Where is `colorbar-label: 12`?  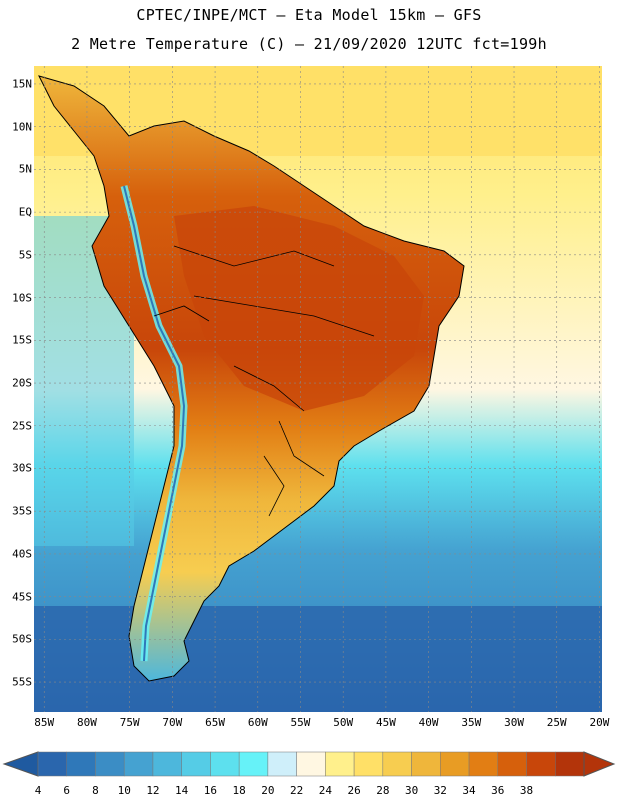 colorbar-label: 12 is located at coordinates (153, 790).